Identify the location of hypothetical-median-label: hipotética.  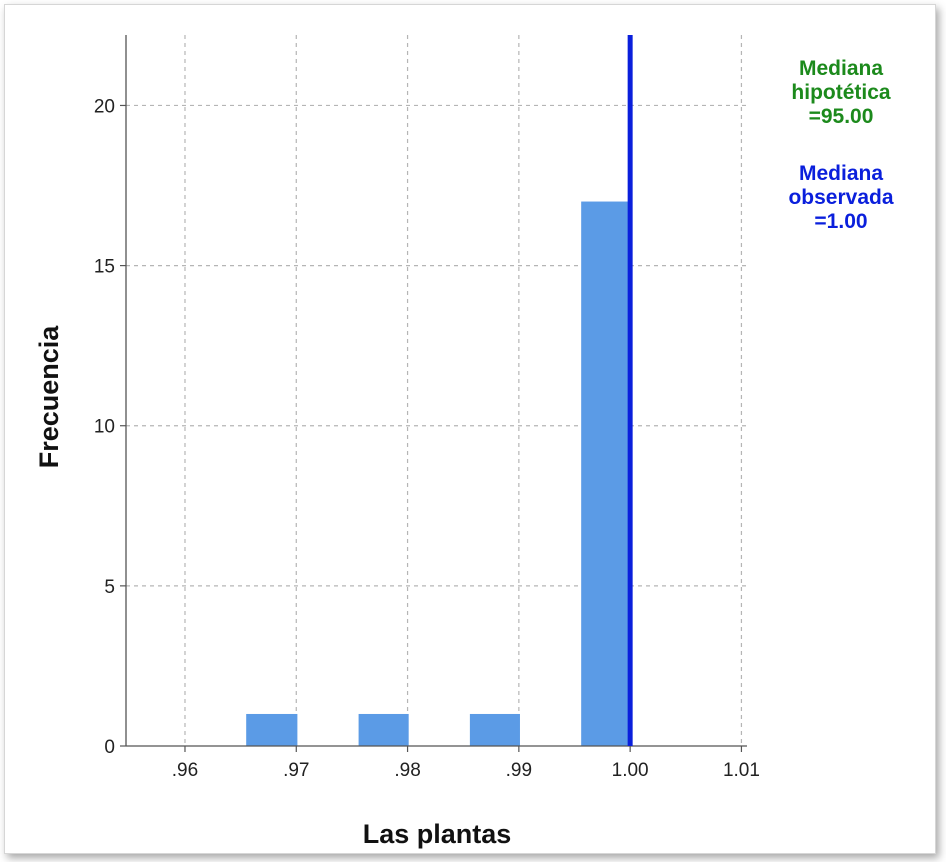
(840, 92).